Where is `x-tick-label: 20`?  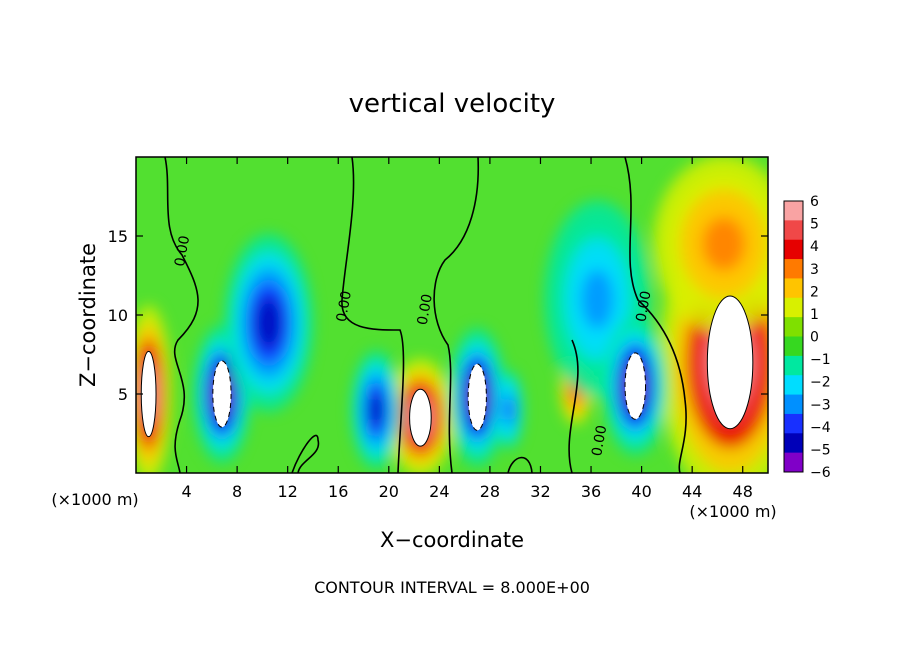 x-tick-label: 20 is located at coordinates (389, 491).